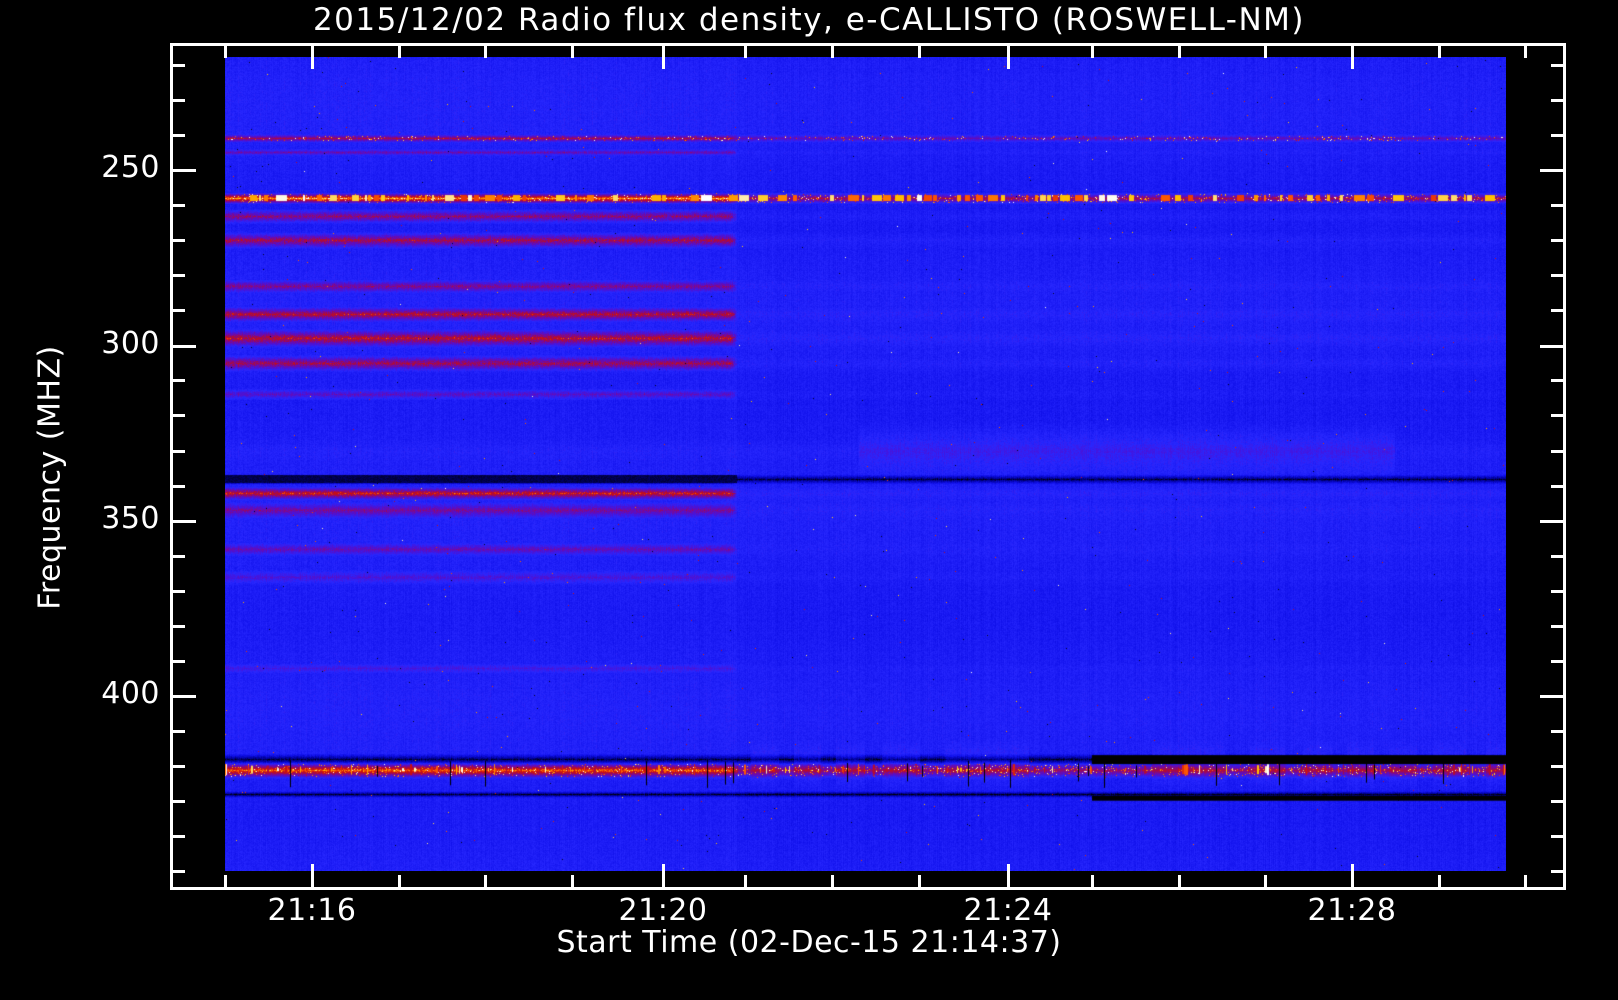  Describe the element at coordinates (130, 693) in the screenshot. I see `y-tick-label: 400` at that location.